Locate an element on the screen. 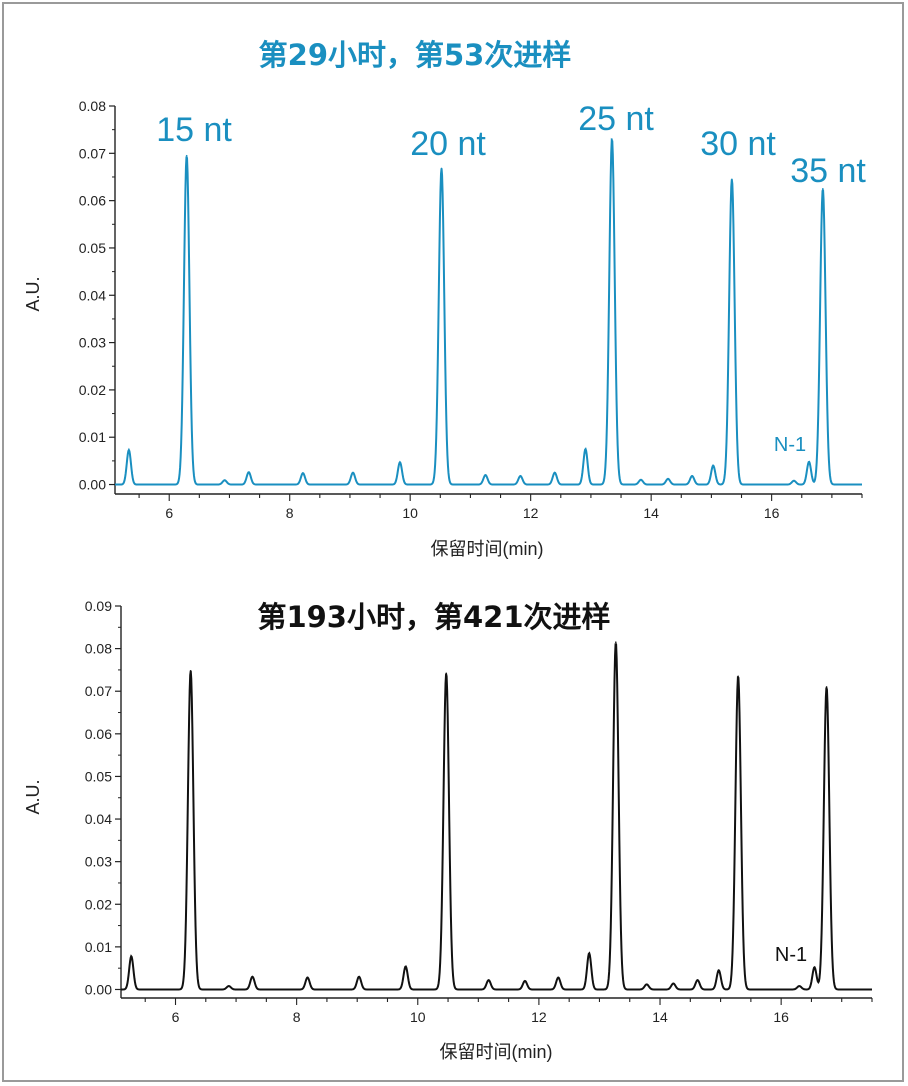 The width and height of the screenshot is (908, 1086). peak-label-35nt: 35 nt is located at coordinates (828, 171).